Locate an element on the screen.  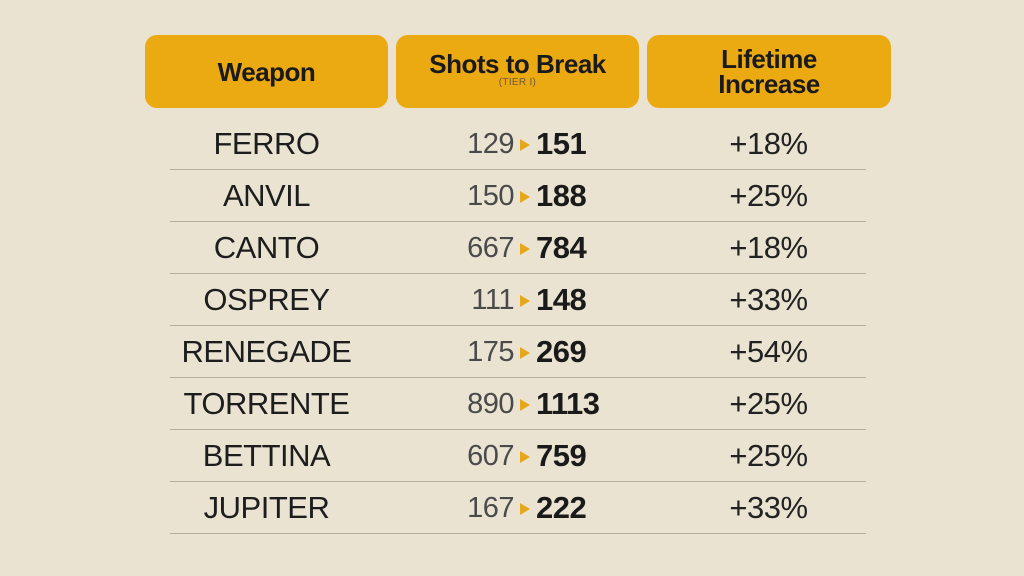
shots-old: 890 is located at coordinates (490, 403).